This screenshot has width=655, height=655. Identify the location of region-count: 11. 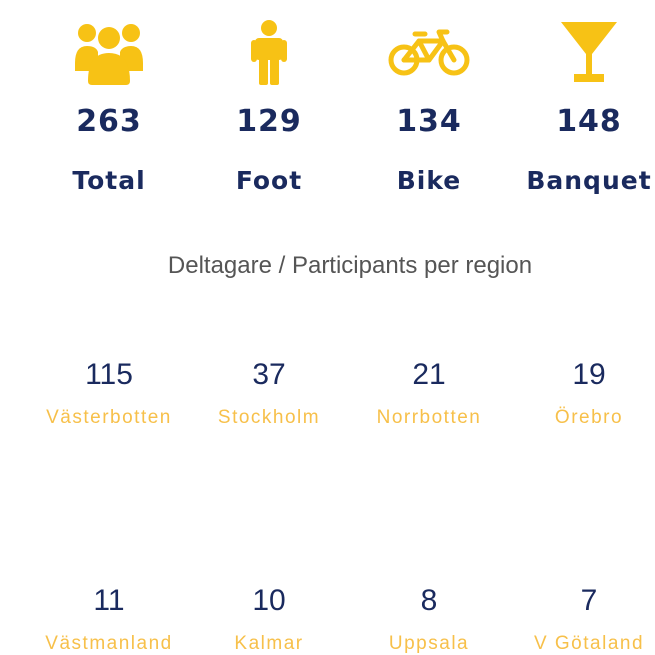
(109, 600).